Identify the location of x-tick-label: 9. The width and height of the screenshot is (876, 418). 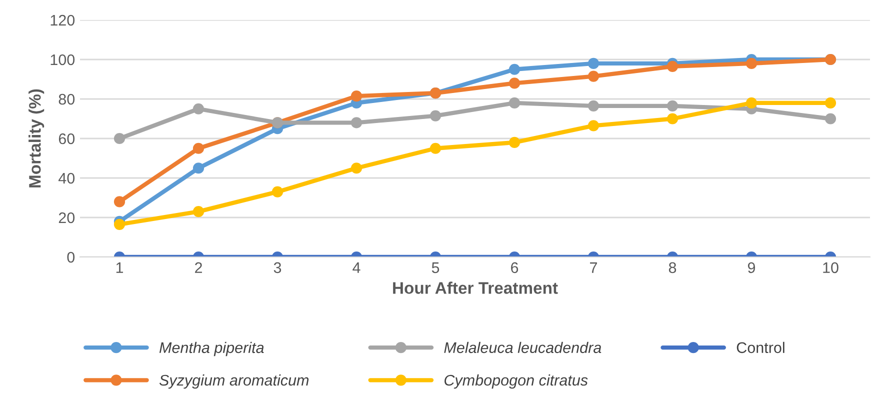
(752, 268).